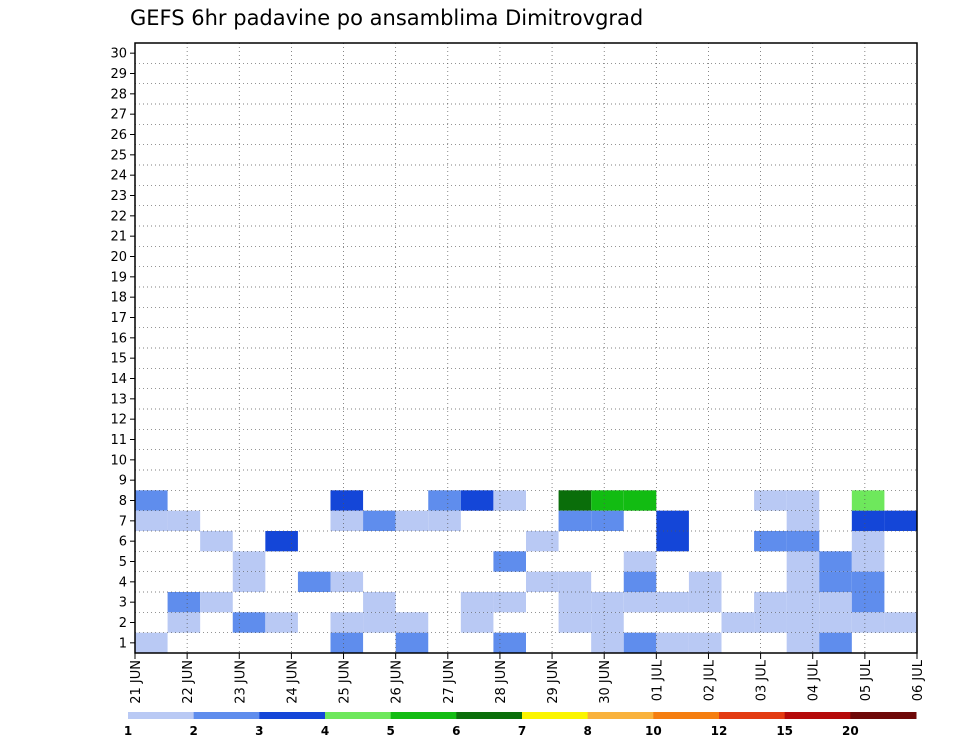 The height and width of the screenshot is (742, 960). Describe the element at coordinates (123, 501) in the screenshot. I see `y-tick-label: 8` at that location.